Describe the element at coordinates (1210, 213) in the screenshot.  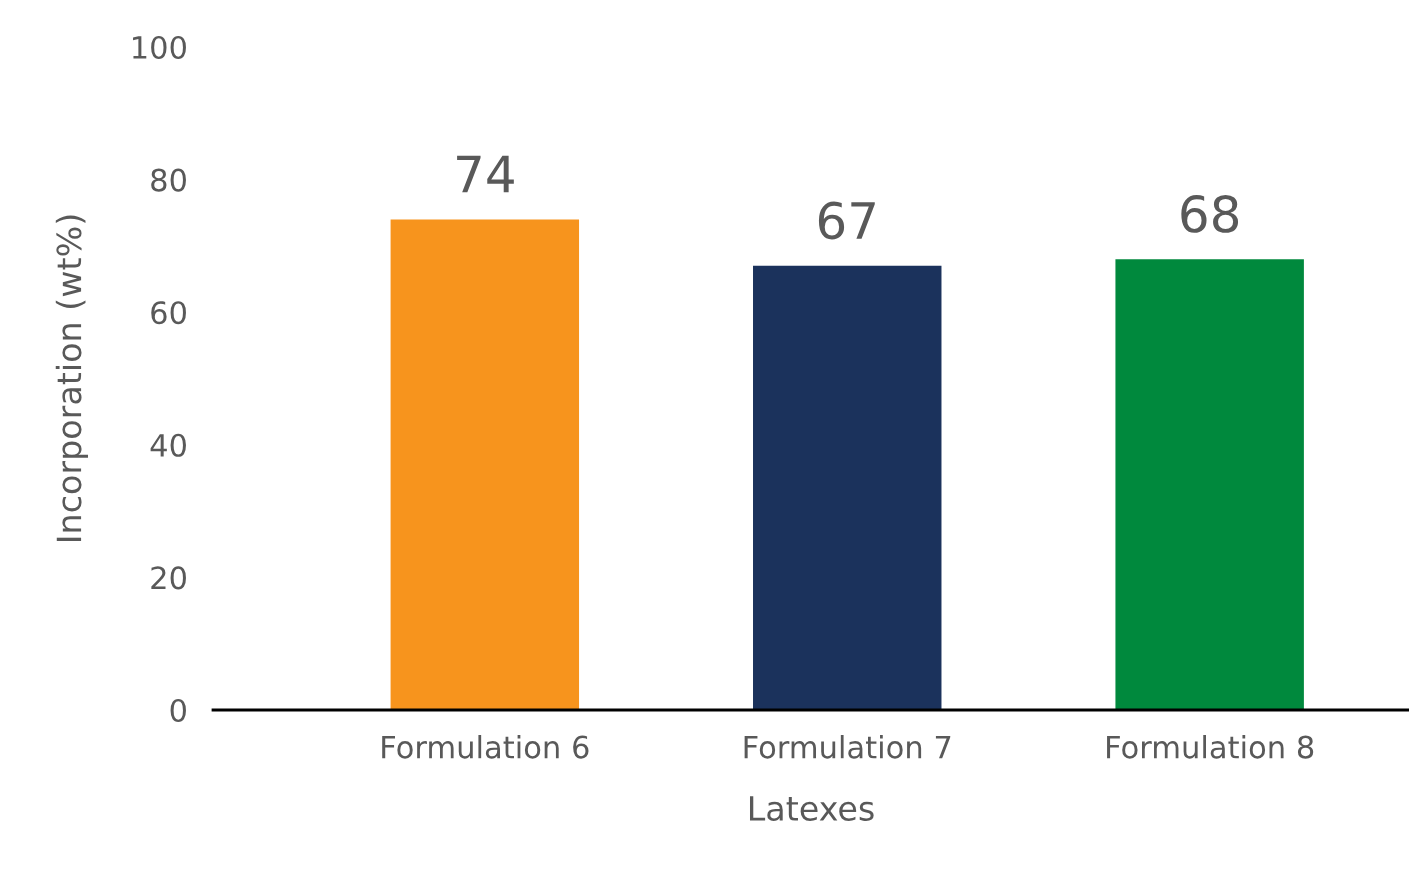
I see `data-label: 68` at that location.